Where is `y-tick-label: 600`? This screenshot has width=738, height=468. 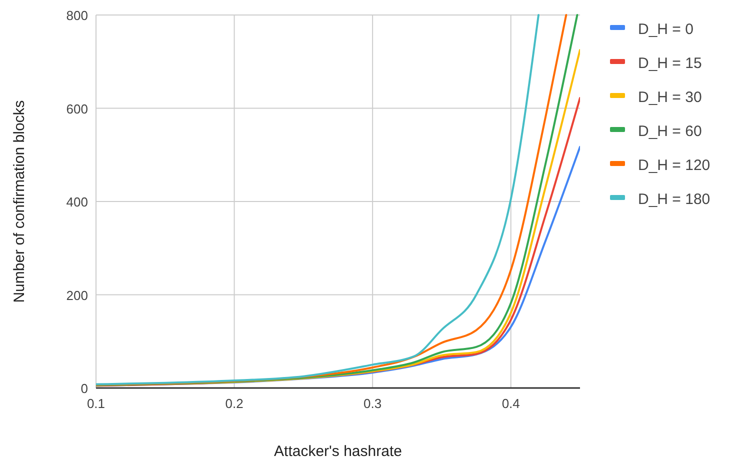 y-tick-label: 600 is located at coordinates (77, 108).